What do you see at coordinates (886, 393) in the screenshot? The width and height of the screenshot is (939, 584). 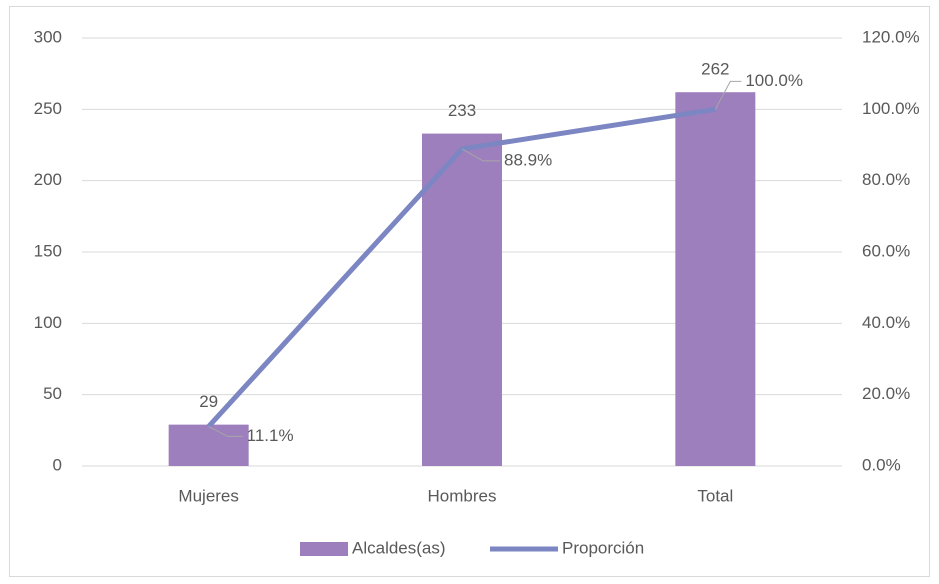 I see `y2-tick-label: 20.0%` at bounding box center [886, 393].